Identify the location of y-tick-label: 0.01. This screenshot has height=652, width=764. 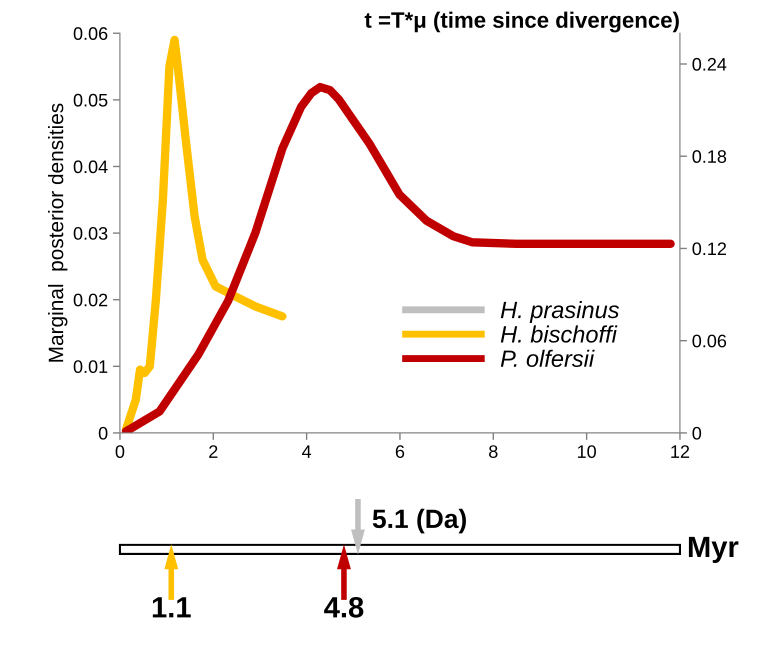
(91, 367).